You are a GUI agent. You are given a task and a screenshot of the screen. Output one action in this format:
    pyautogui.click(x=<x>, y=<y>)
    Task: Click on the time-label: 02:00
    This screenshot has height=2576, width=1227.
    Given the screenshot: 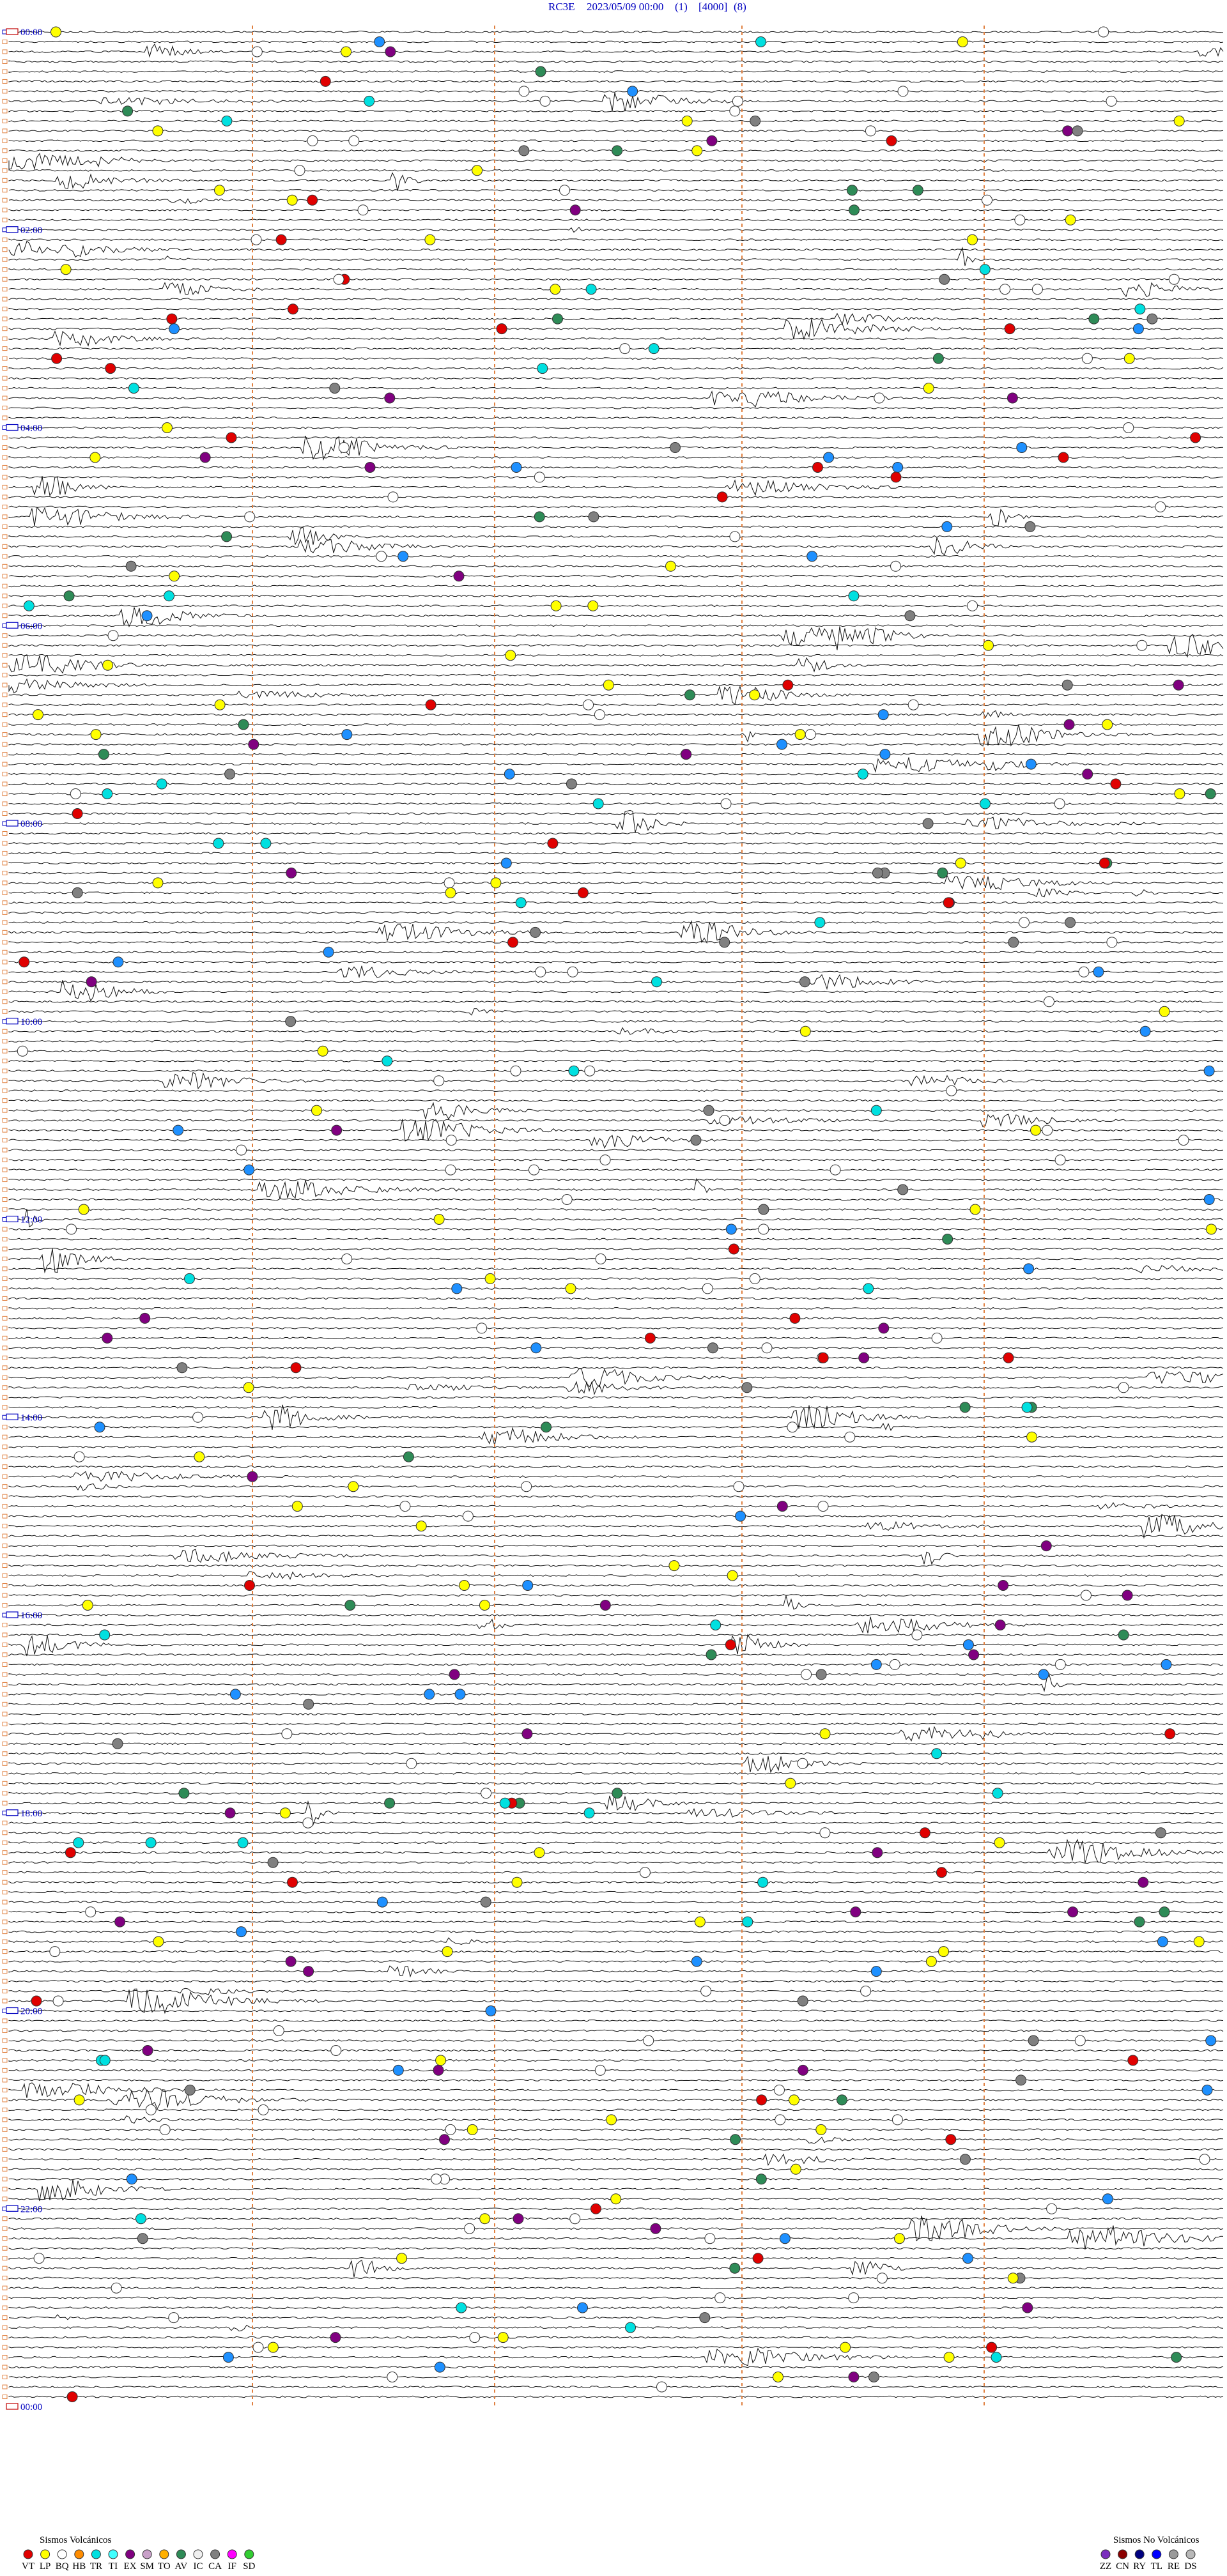 What is the action you would take?
    pyautogui.click(x=31, y=231)
    